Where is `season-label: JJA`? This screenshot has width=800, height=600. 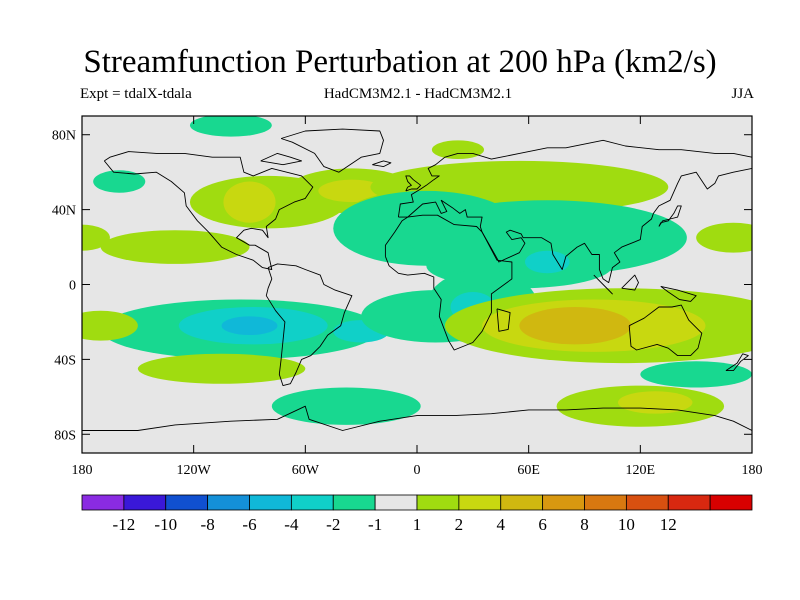 season-label: JJA is located at coordinates (742, 94).